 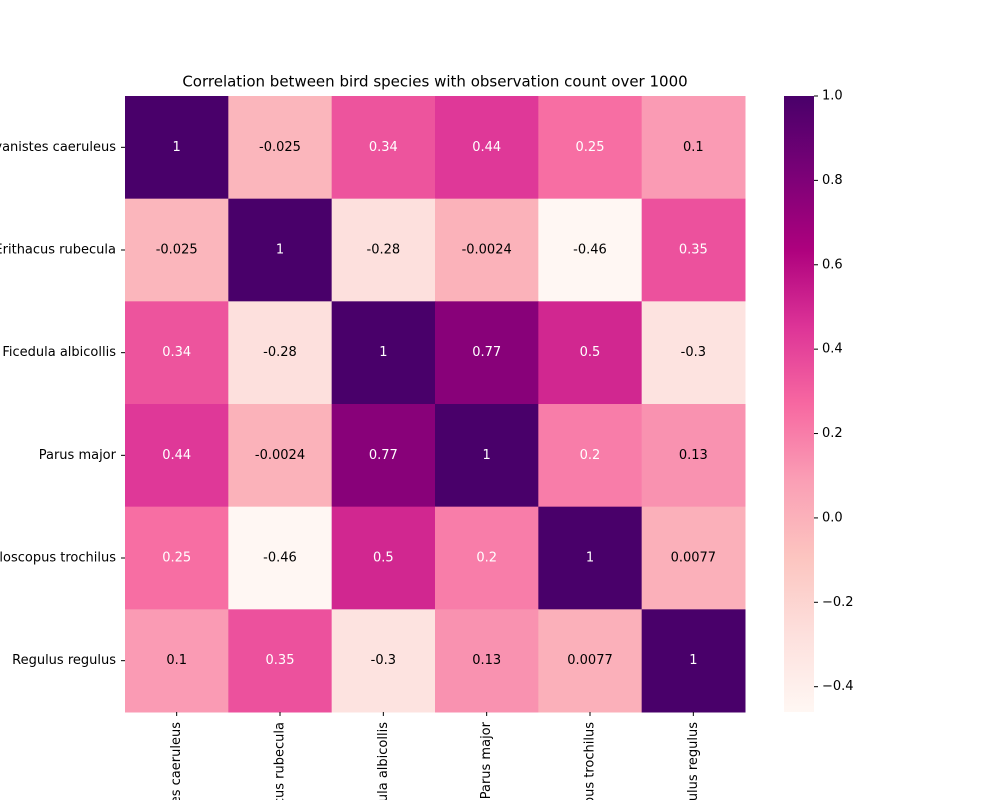 What do you see at coordinates (832, 517) in the screenshot?
I see `colorbar-tick-label: 0.0` at bounding box center [832, 517].